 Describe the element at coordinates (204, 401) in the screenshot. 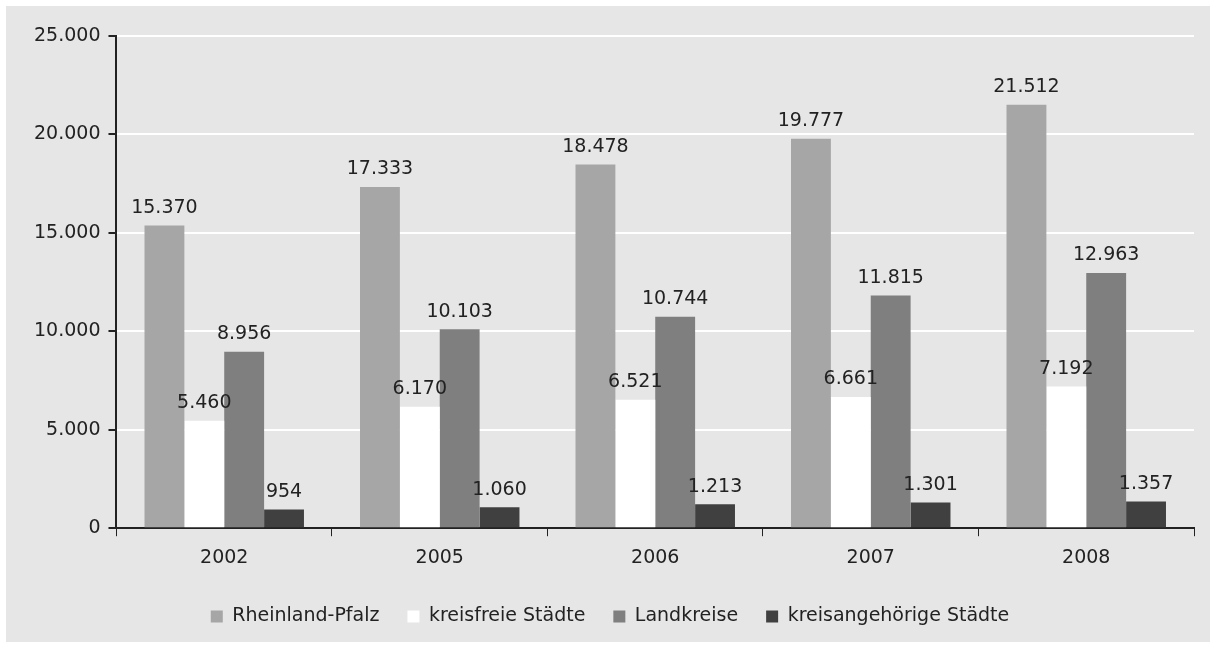

I see `data-label: 5.460` at that location.